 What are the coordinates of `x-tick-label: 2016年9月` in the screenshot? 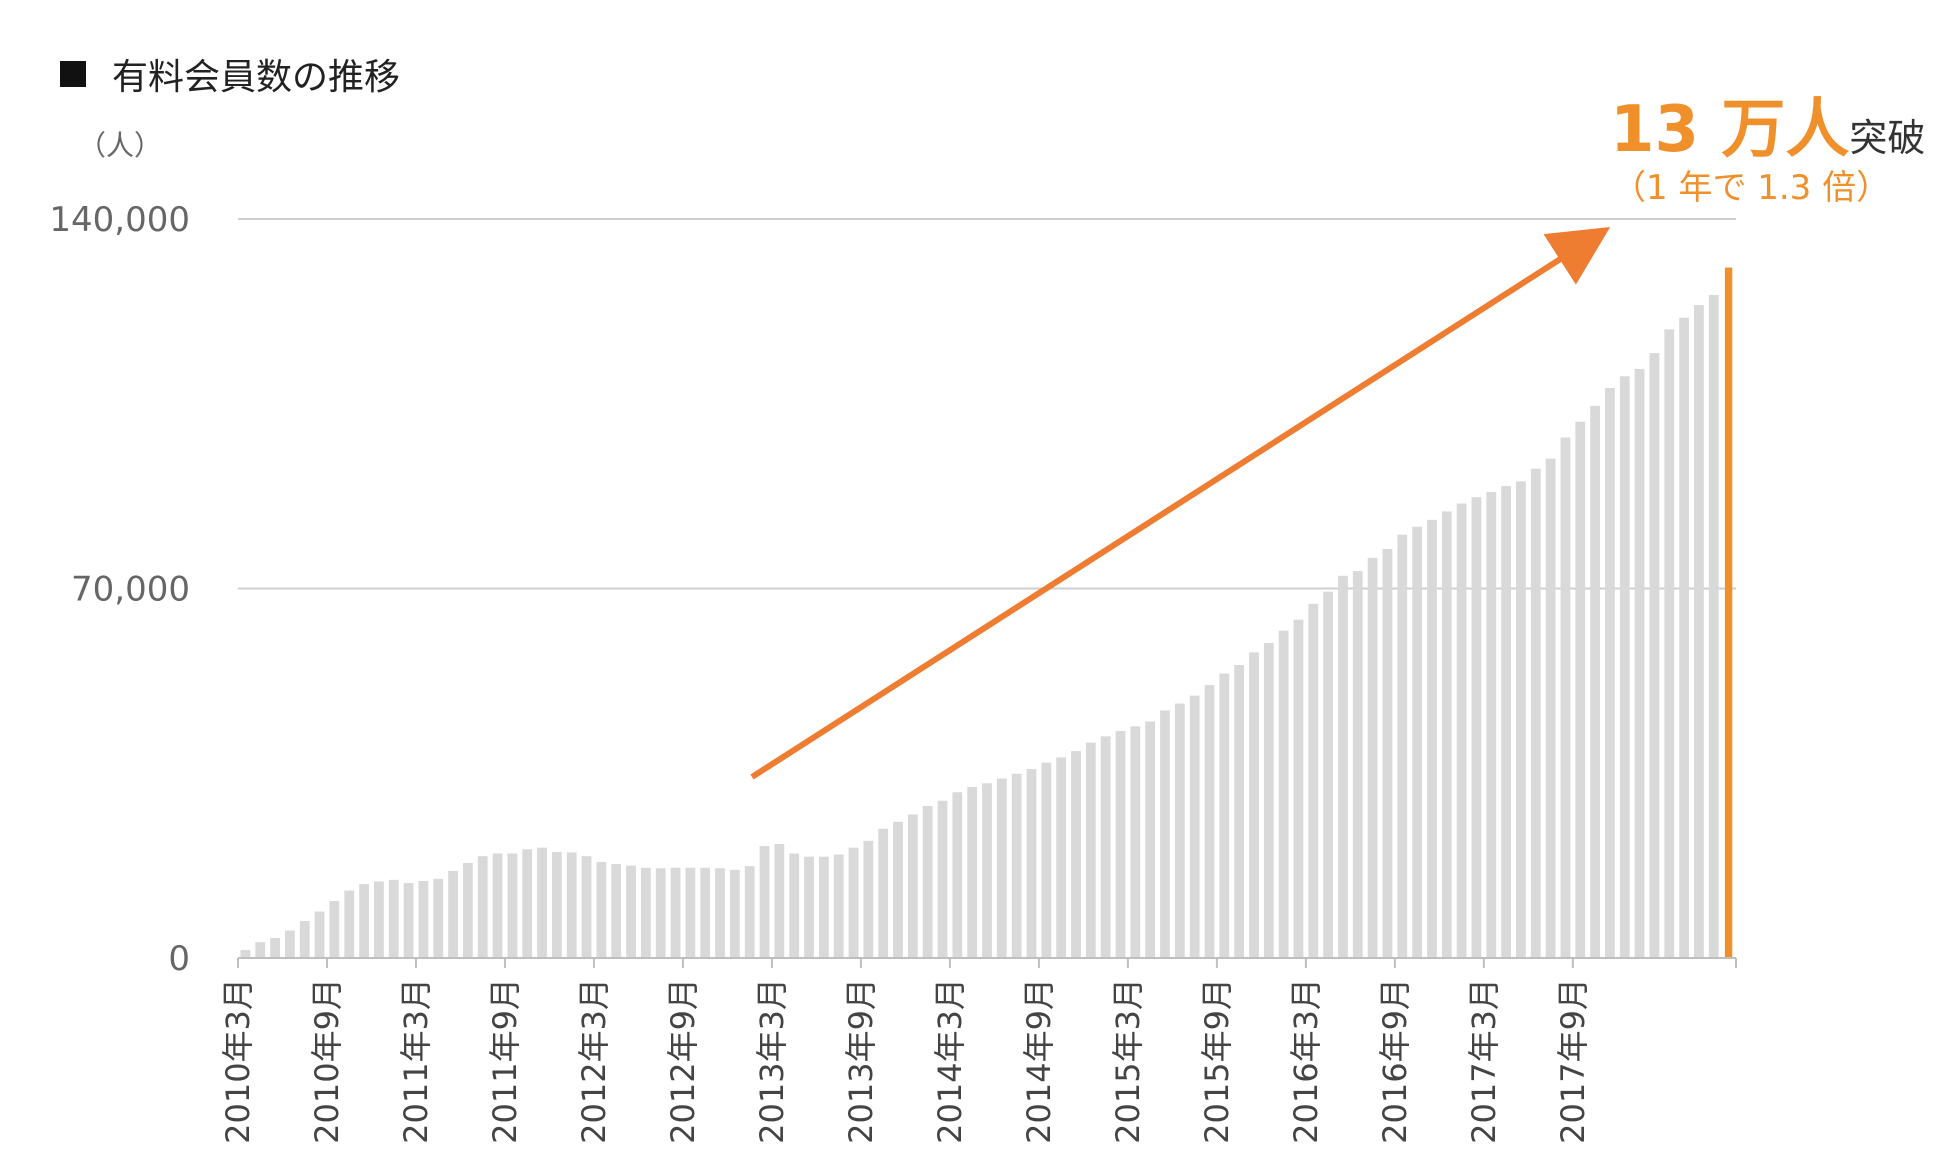 It's located at (1395, 1061).